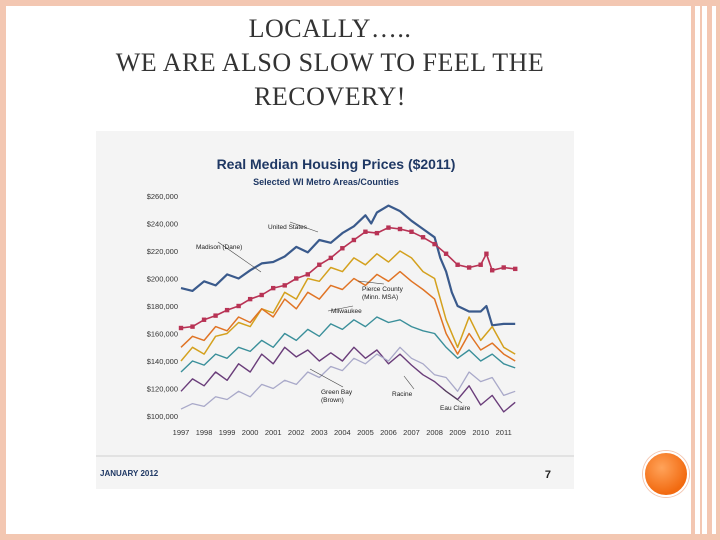  Describe the element at coordinates (504, 432) in the screenshot. I see `x-tick-label: 2011` at that location.